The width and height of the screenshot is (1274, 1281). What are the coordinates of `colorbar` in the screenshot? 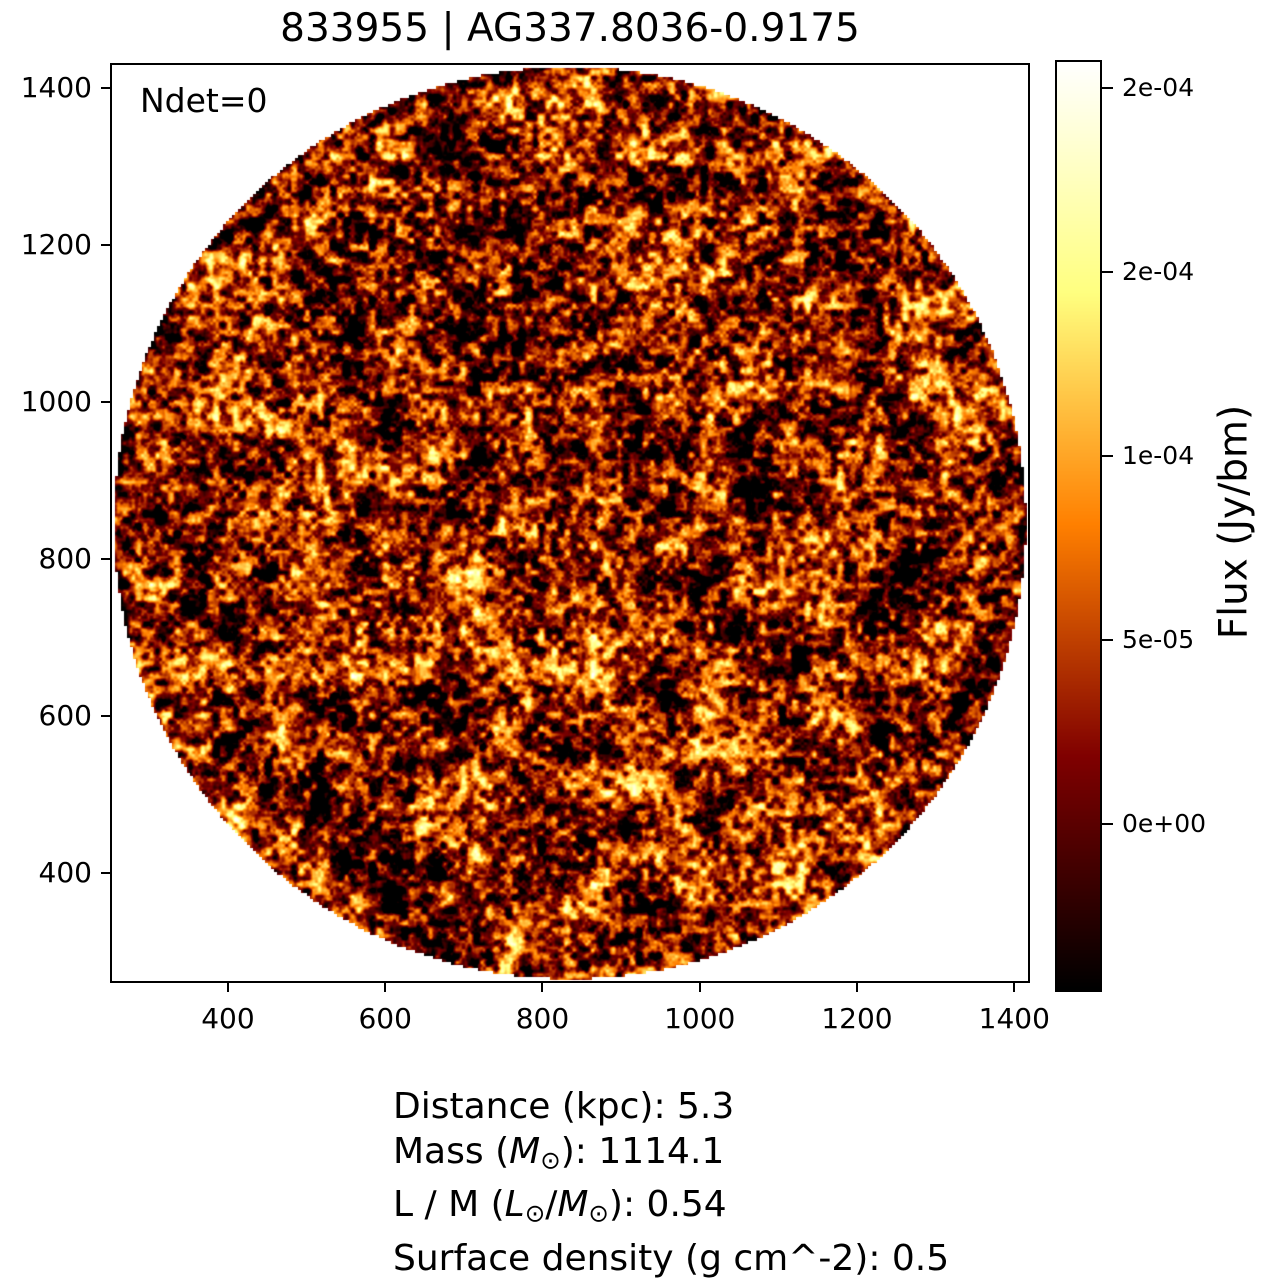 It's located at (1078, 526).